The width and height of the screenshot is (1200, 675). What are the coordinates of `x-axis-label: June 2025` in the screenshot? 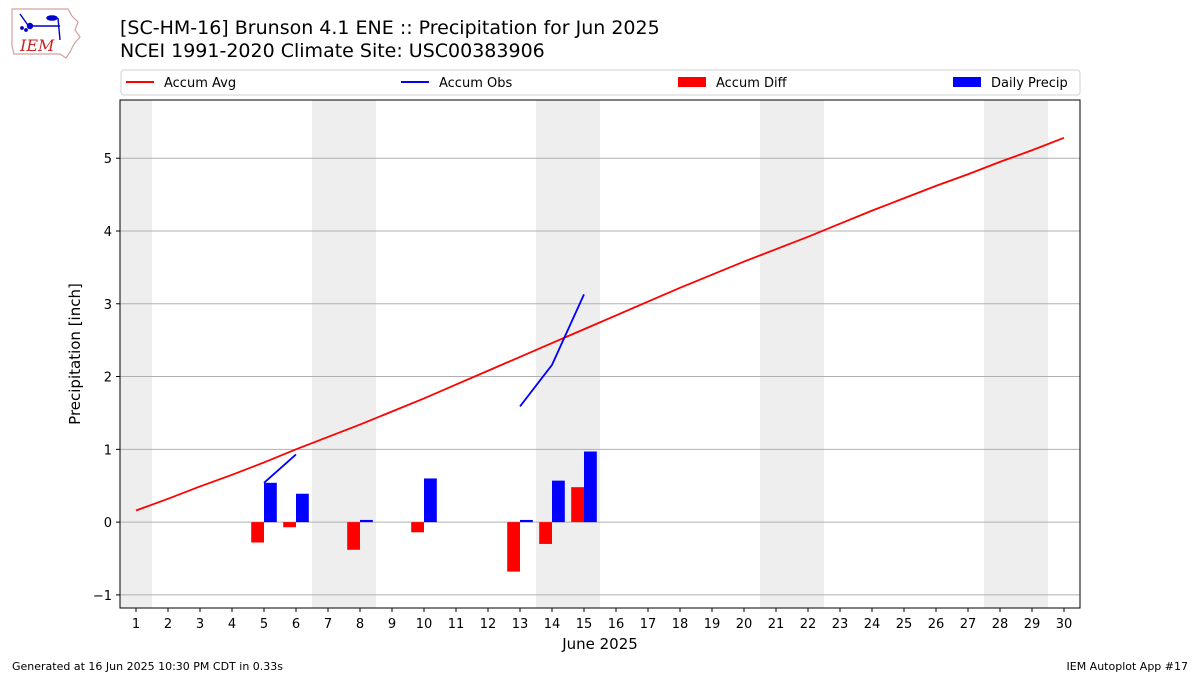 It's located at (599, 644).